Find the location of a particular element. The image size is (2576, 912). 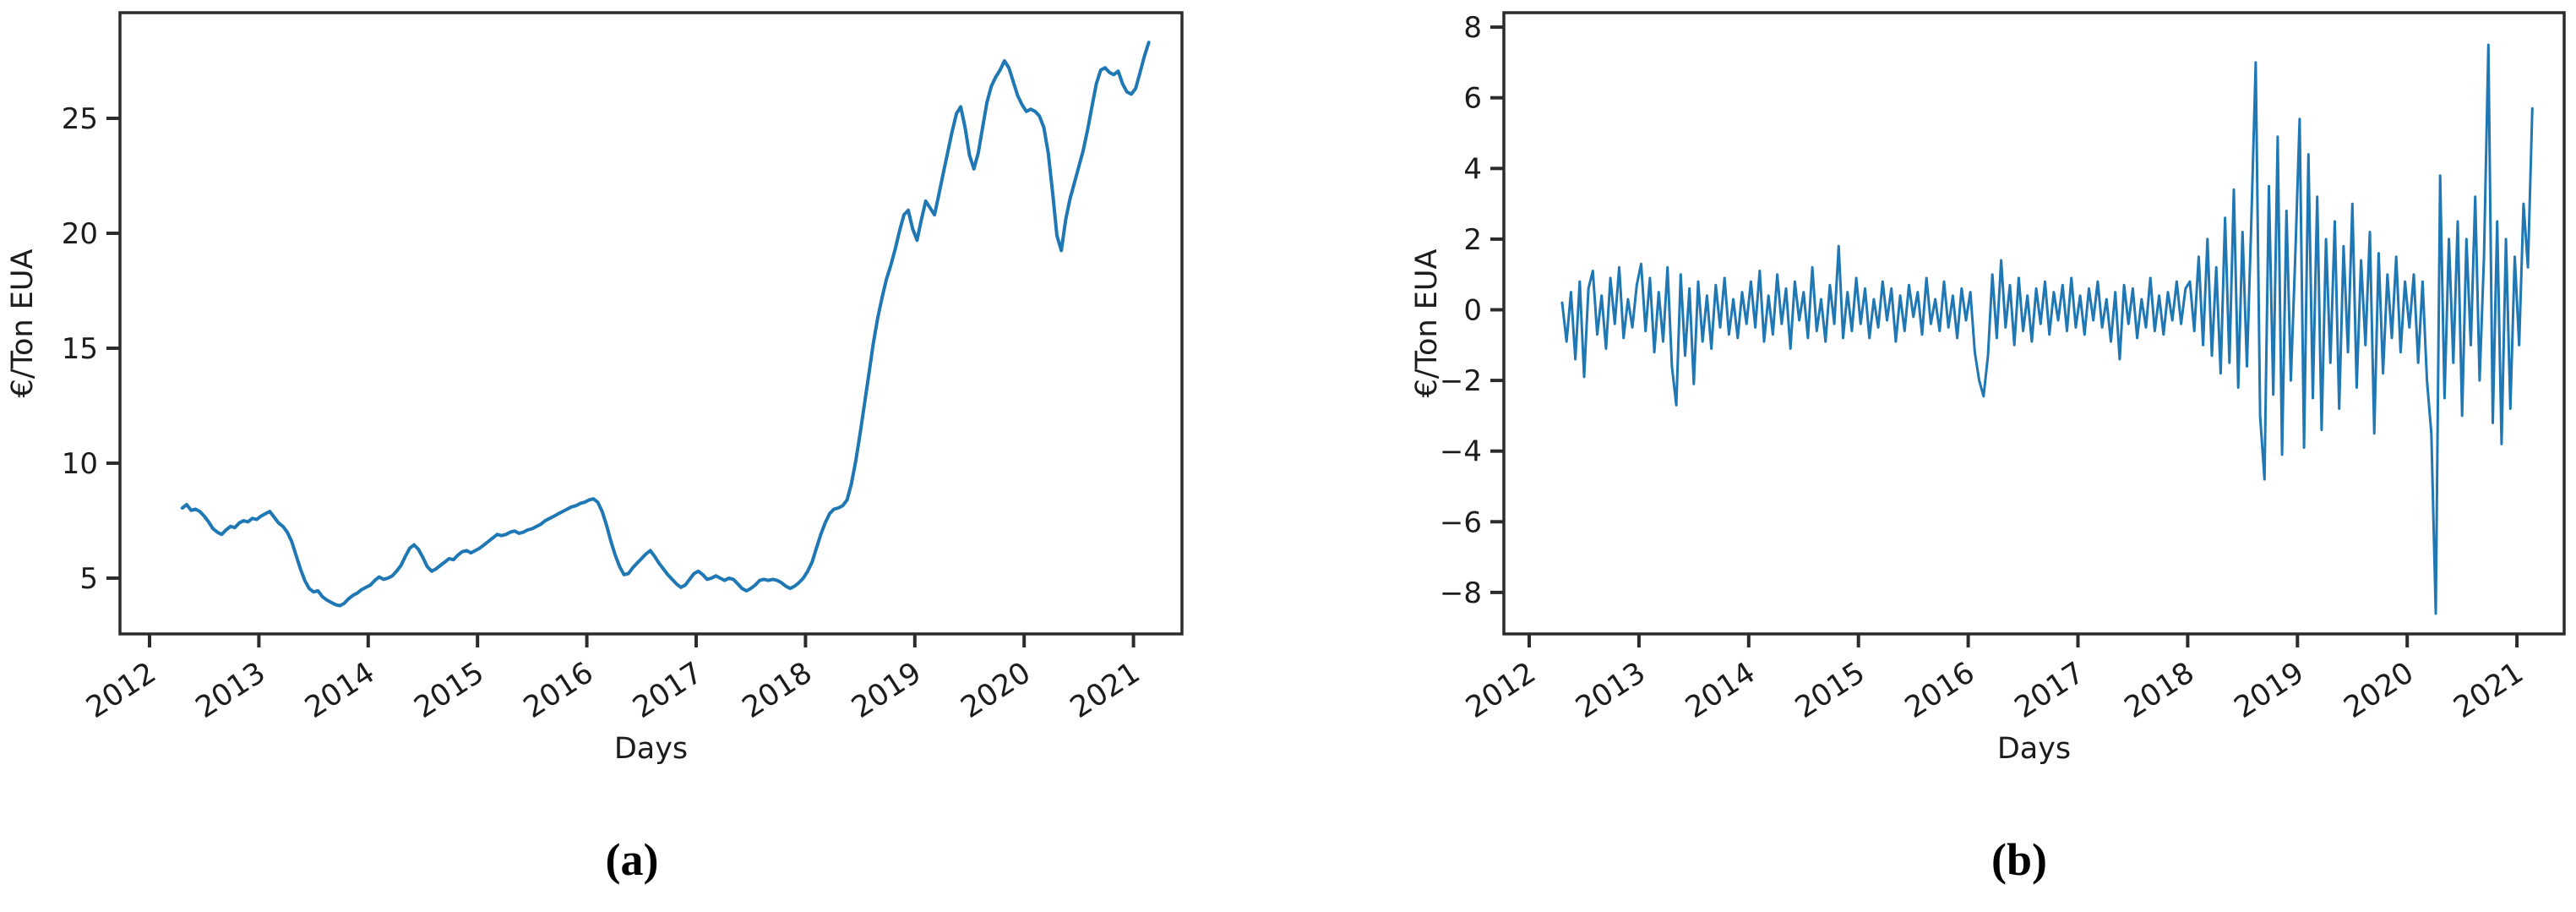

y-tick-label: 25 is located at coordinates (80, 119).